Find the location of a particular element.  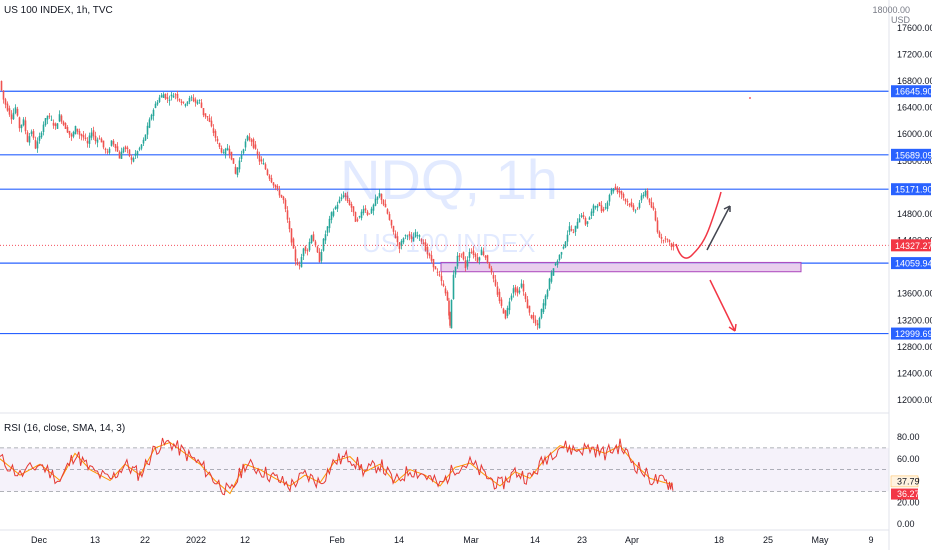

demand-zone is located at coordinates (621, 267).